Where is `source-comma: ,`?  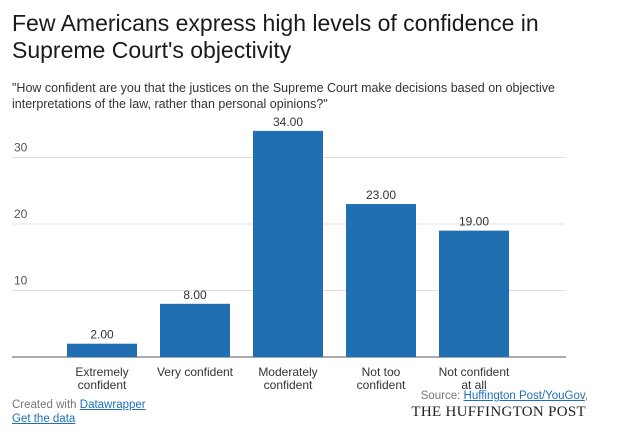
source-comma: , is located at coordinates (586, 396).